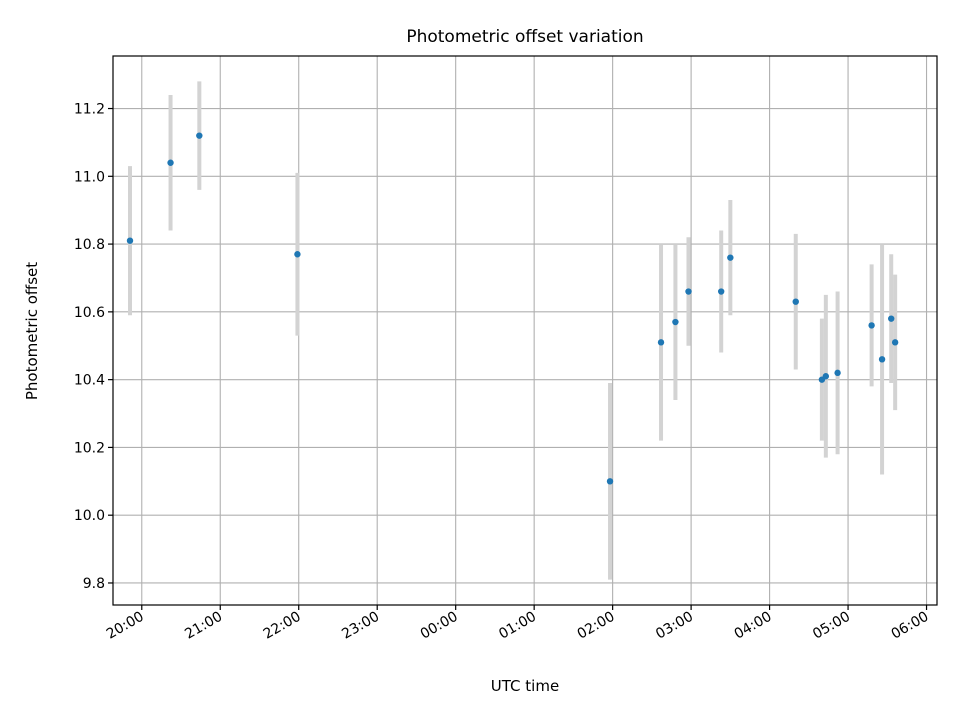 The height and width of the screenshot is (720, 960). What do you see at coordinates (89, 381) in the screenshot?
I see `y-tick-label: 10.4` at bounding box center [89, 381].